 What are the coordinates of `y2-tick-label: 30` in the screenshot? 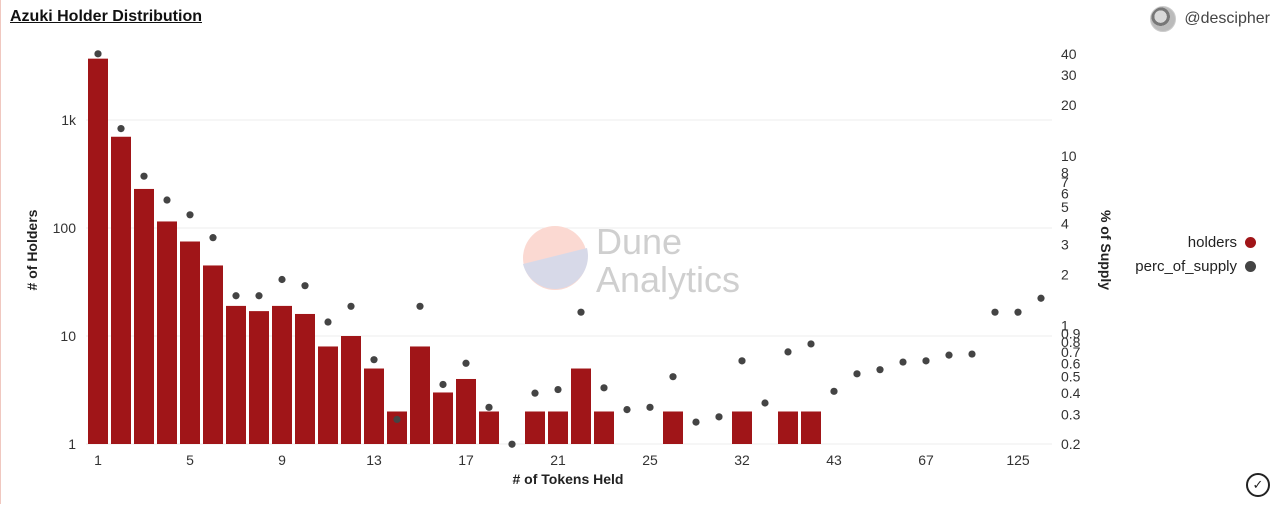 It's located at (1069, 75).